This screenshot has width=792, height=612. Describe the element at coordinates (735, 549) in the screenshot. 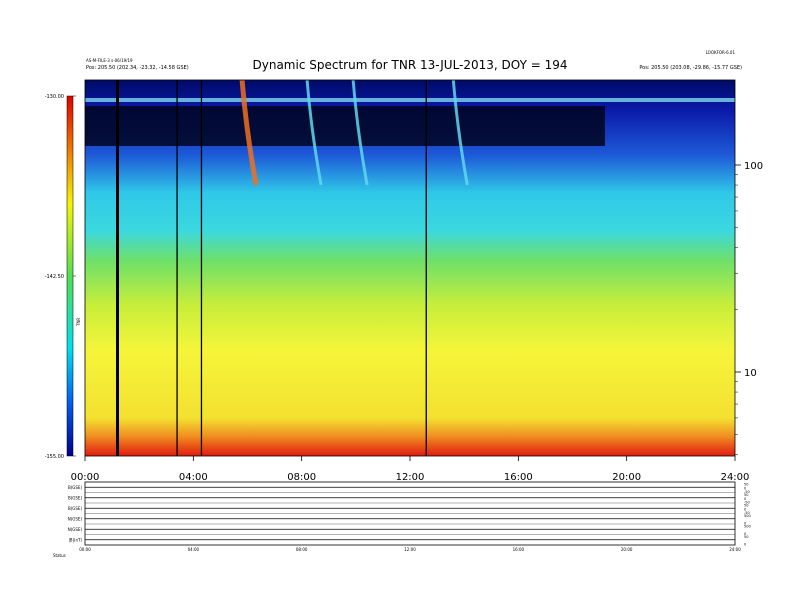

I see `lower-x-tick-label: 24:00` at that location.